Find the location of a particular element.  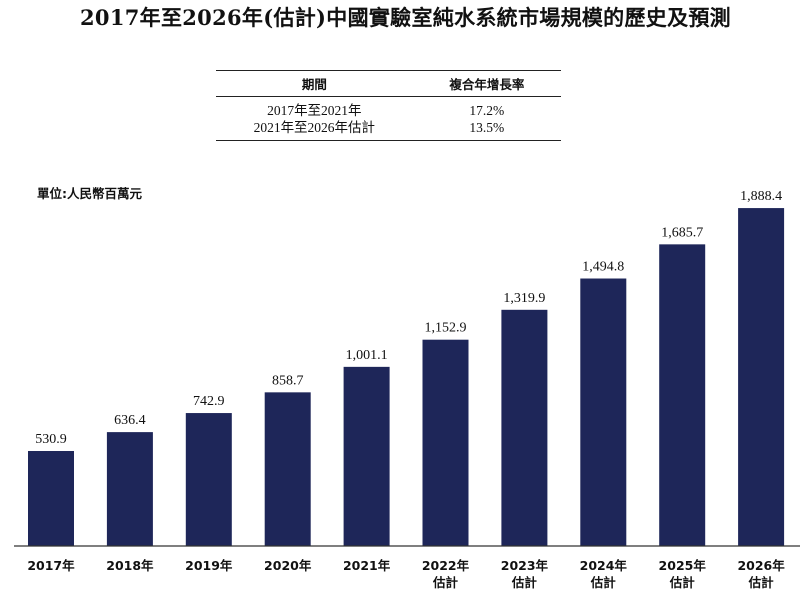

cagr-header-period: 期間 is located at coordinates (314, 83).